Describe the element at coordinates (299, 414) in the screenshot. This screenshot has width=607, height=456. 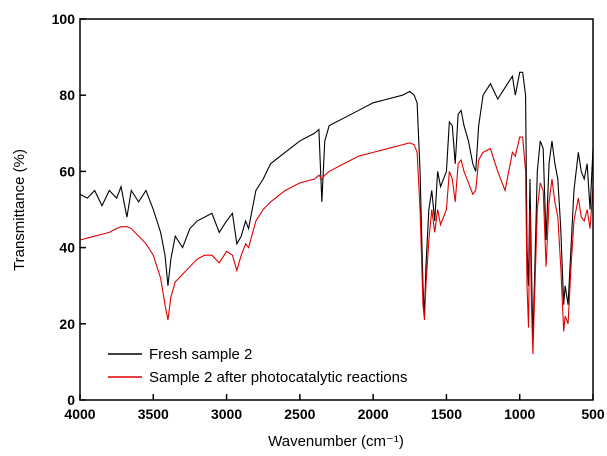
I see `x-tick-label: 2500` at that location.